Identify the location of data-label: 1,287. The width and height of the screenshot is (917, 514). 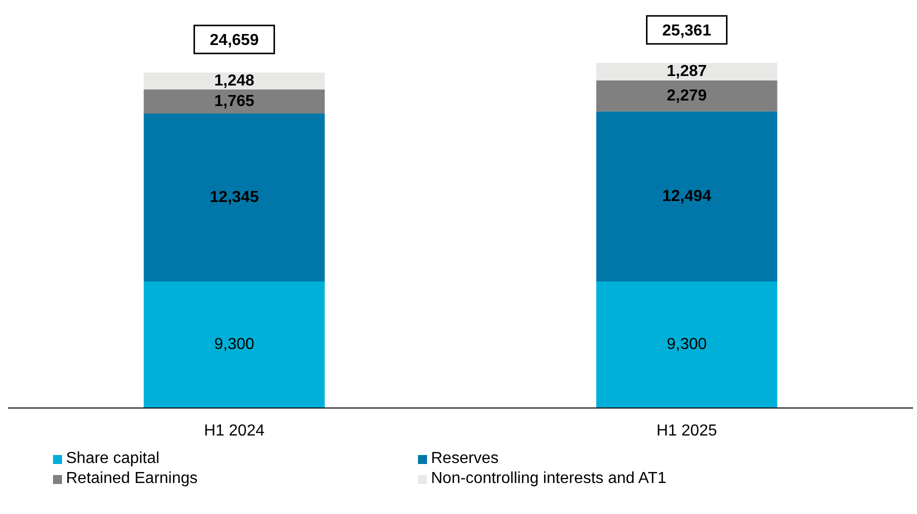
(686, 71).